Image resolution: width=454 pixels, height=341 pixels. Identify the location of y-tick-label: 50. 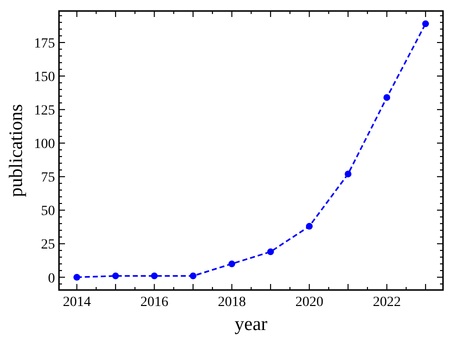
(48, 212).